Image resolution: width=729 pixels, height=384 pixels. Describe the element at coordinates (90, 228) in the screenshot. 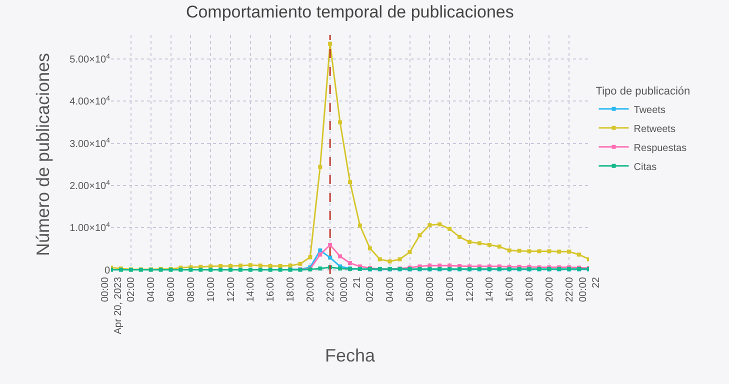

I see `y-tick-label: 1.00×10$^{4}$` at that location.